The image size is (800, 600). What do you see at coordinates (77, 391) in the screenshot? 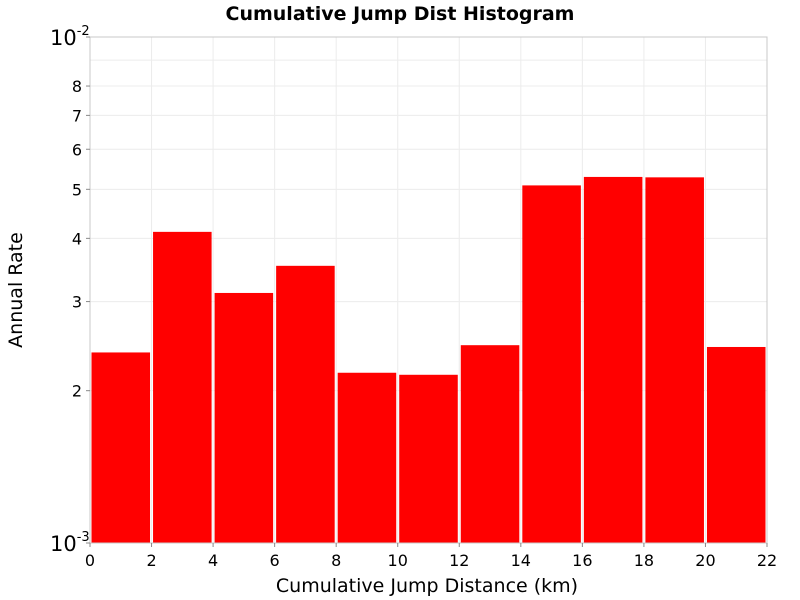
I see `y-tick-label: 2` at bounding box center [77, 391].